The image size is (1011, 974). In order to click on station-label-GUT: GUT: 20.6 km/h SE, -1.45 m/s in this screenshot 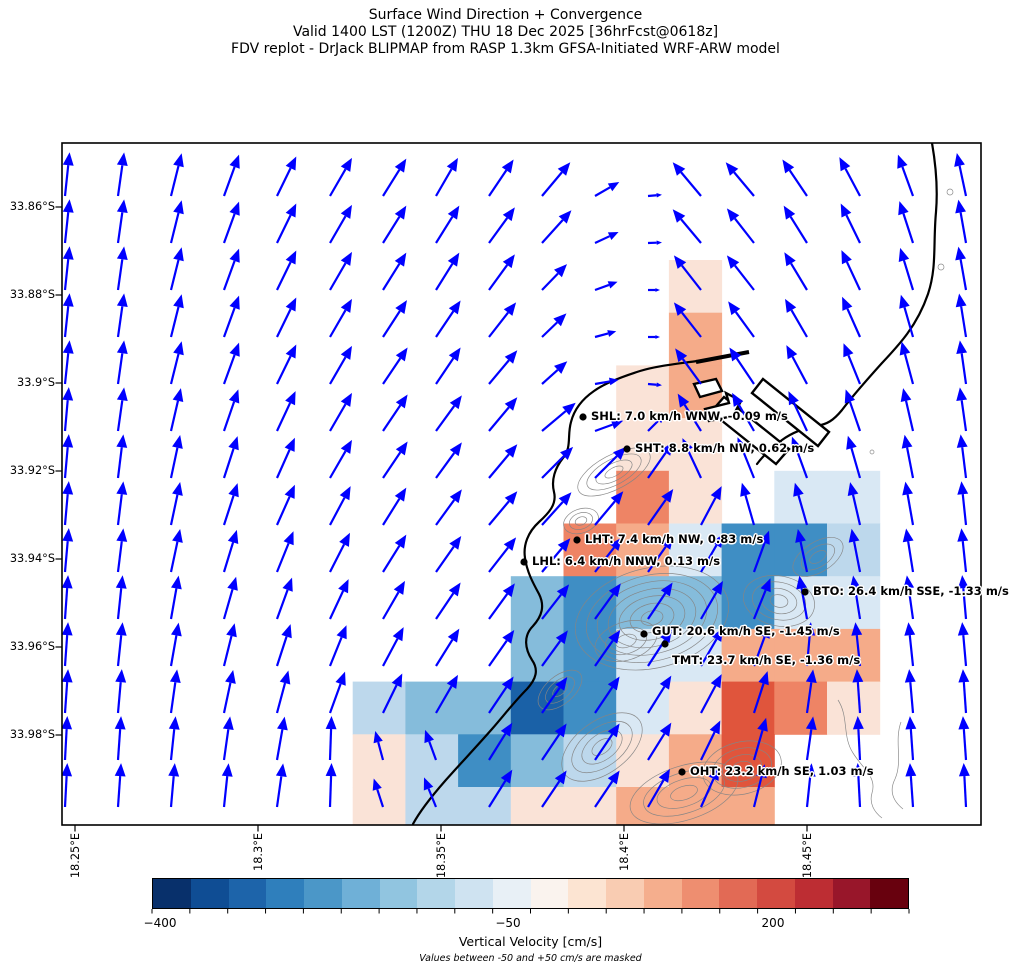, I will do `click(746, 631)`.